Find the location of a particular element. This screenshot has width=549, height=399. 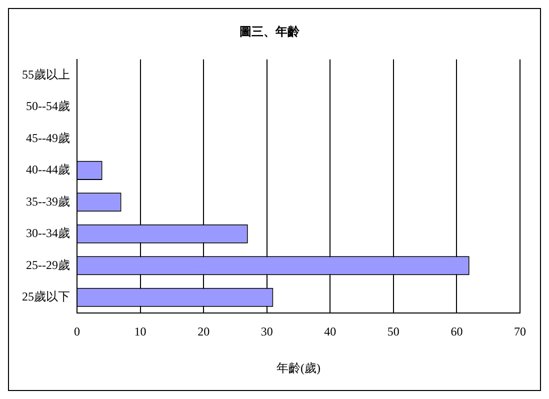

x-axis-title: 年齡(歲) is located at coordinates (298, 367).